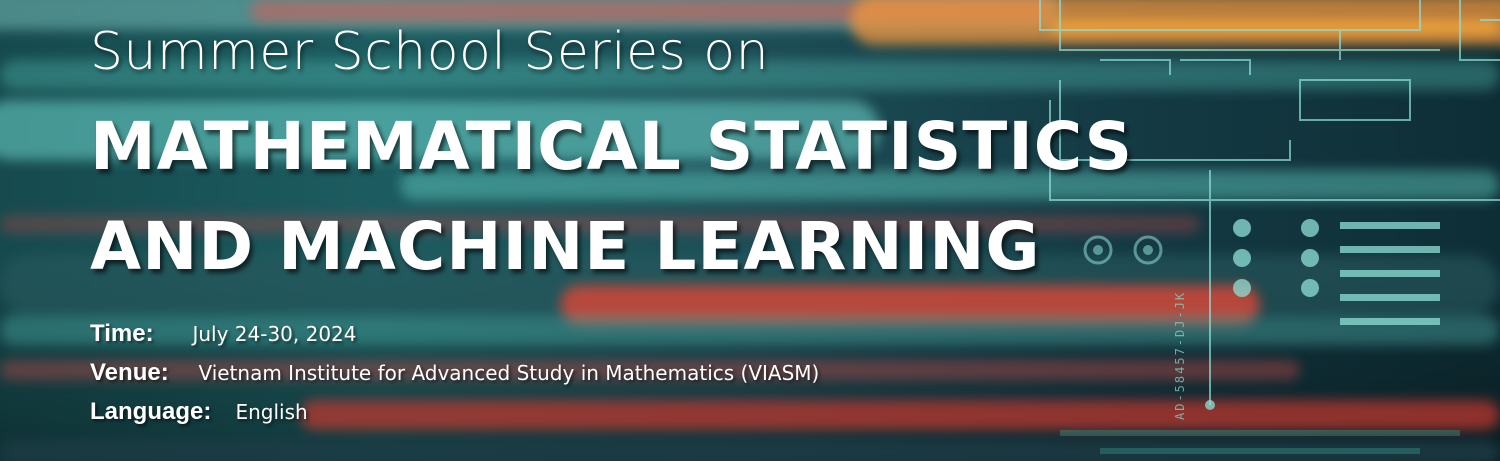  I want to click on time-value: July 24-30, 2024, so click(274, 334).